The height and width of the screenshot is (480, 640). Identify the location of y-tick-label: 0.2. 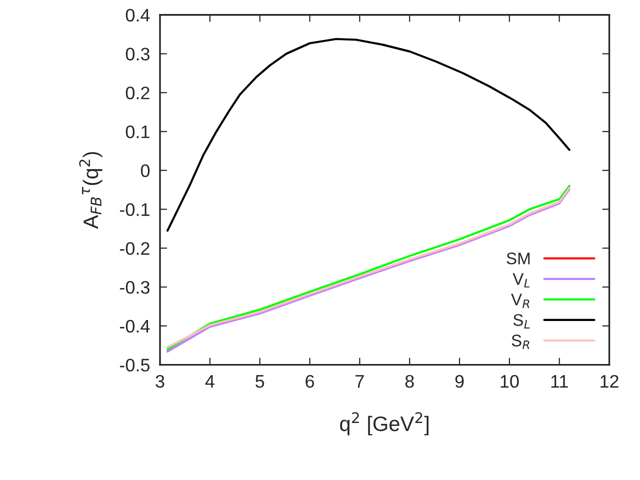
(138, 93).